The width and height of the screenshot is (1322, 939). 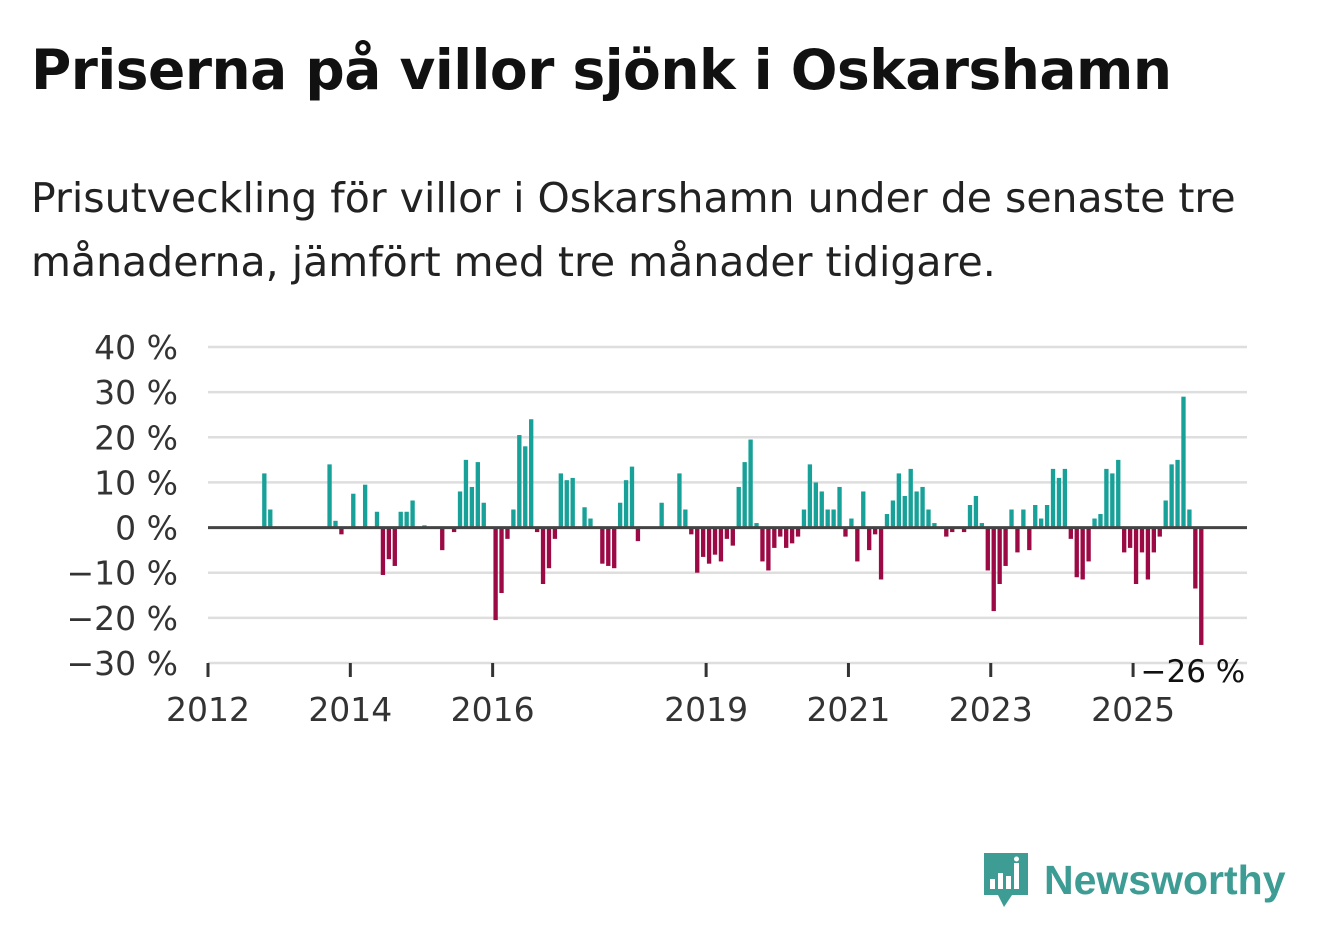 What do you see at coordinates (123, 663) in the screenshot?
I see `y-tick-label: −30 %` at bounding box center [123, 663].